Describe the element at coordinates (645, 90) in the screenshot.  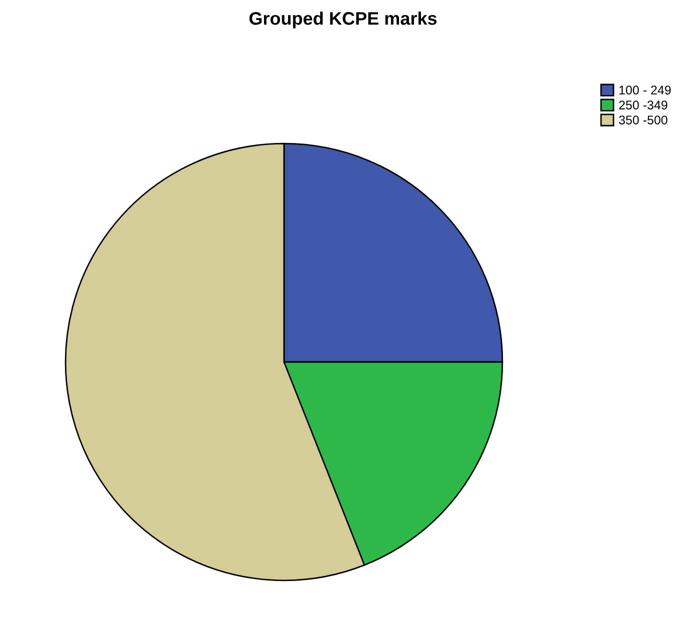
I see `legend-label: 100 - 249` at that location.